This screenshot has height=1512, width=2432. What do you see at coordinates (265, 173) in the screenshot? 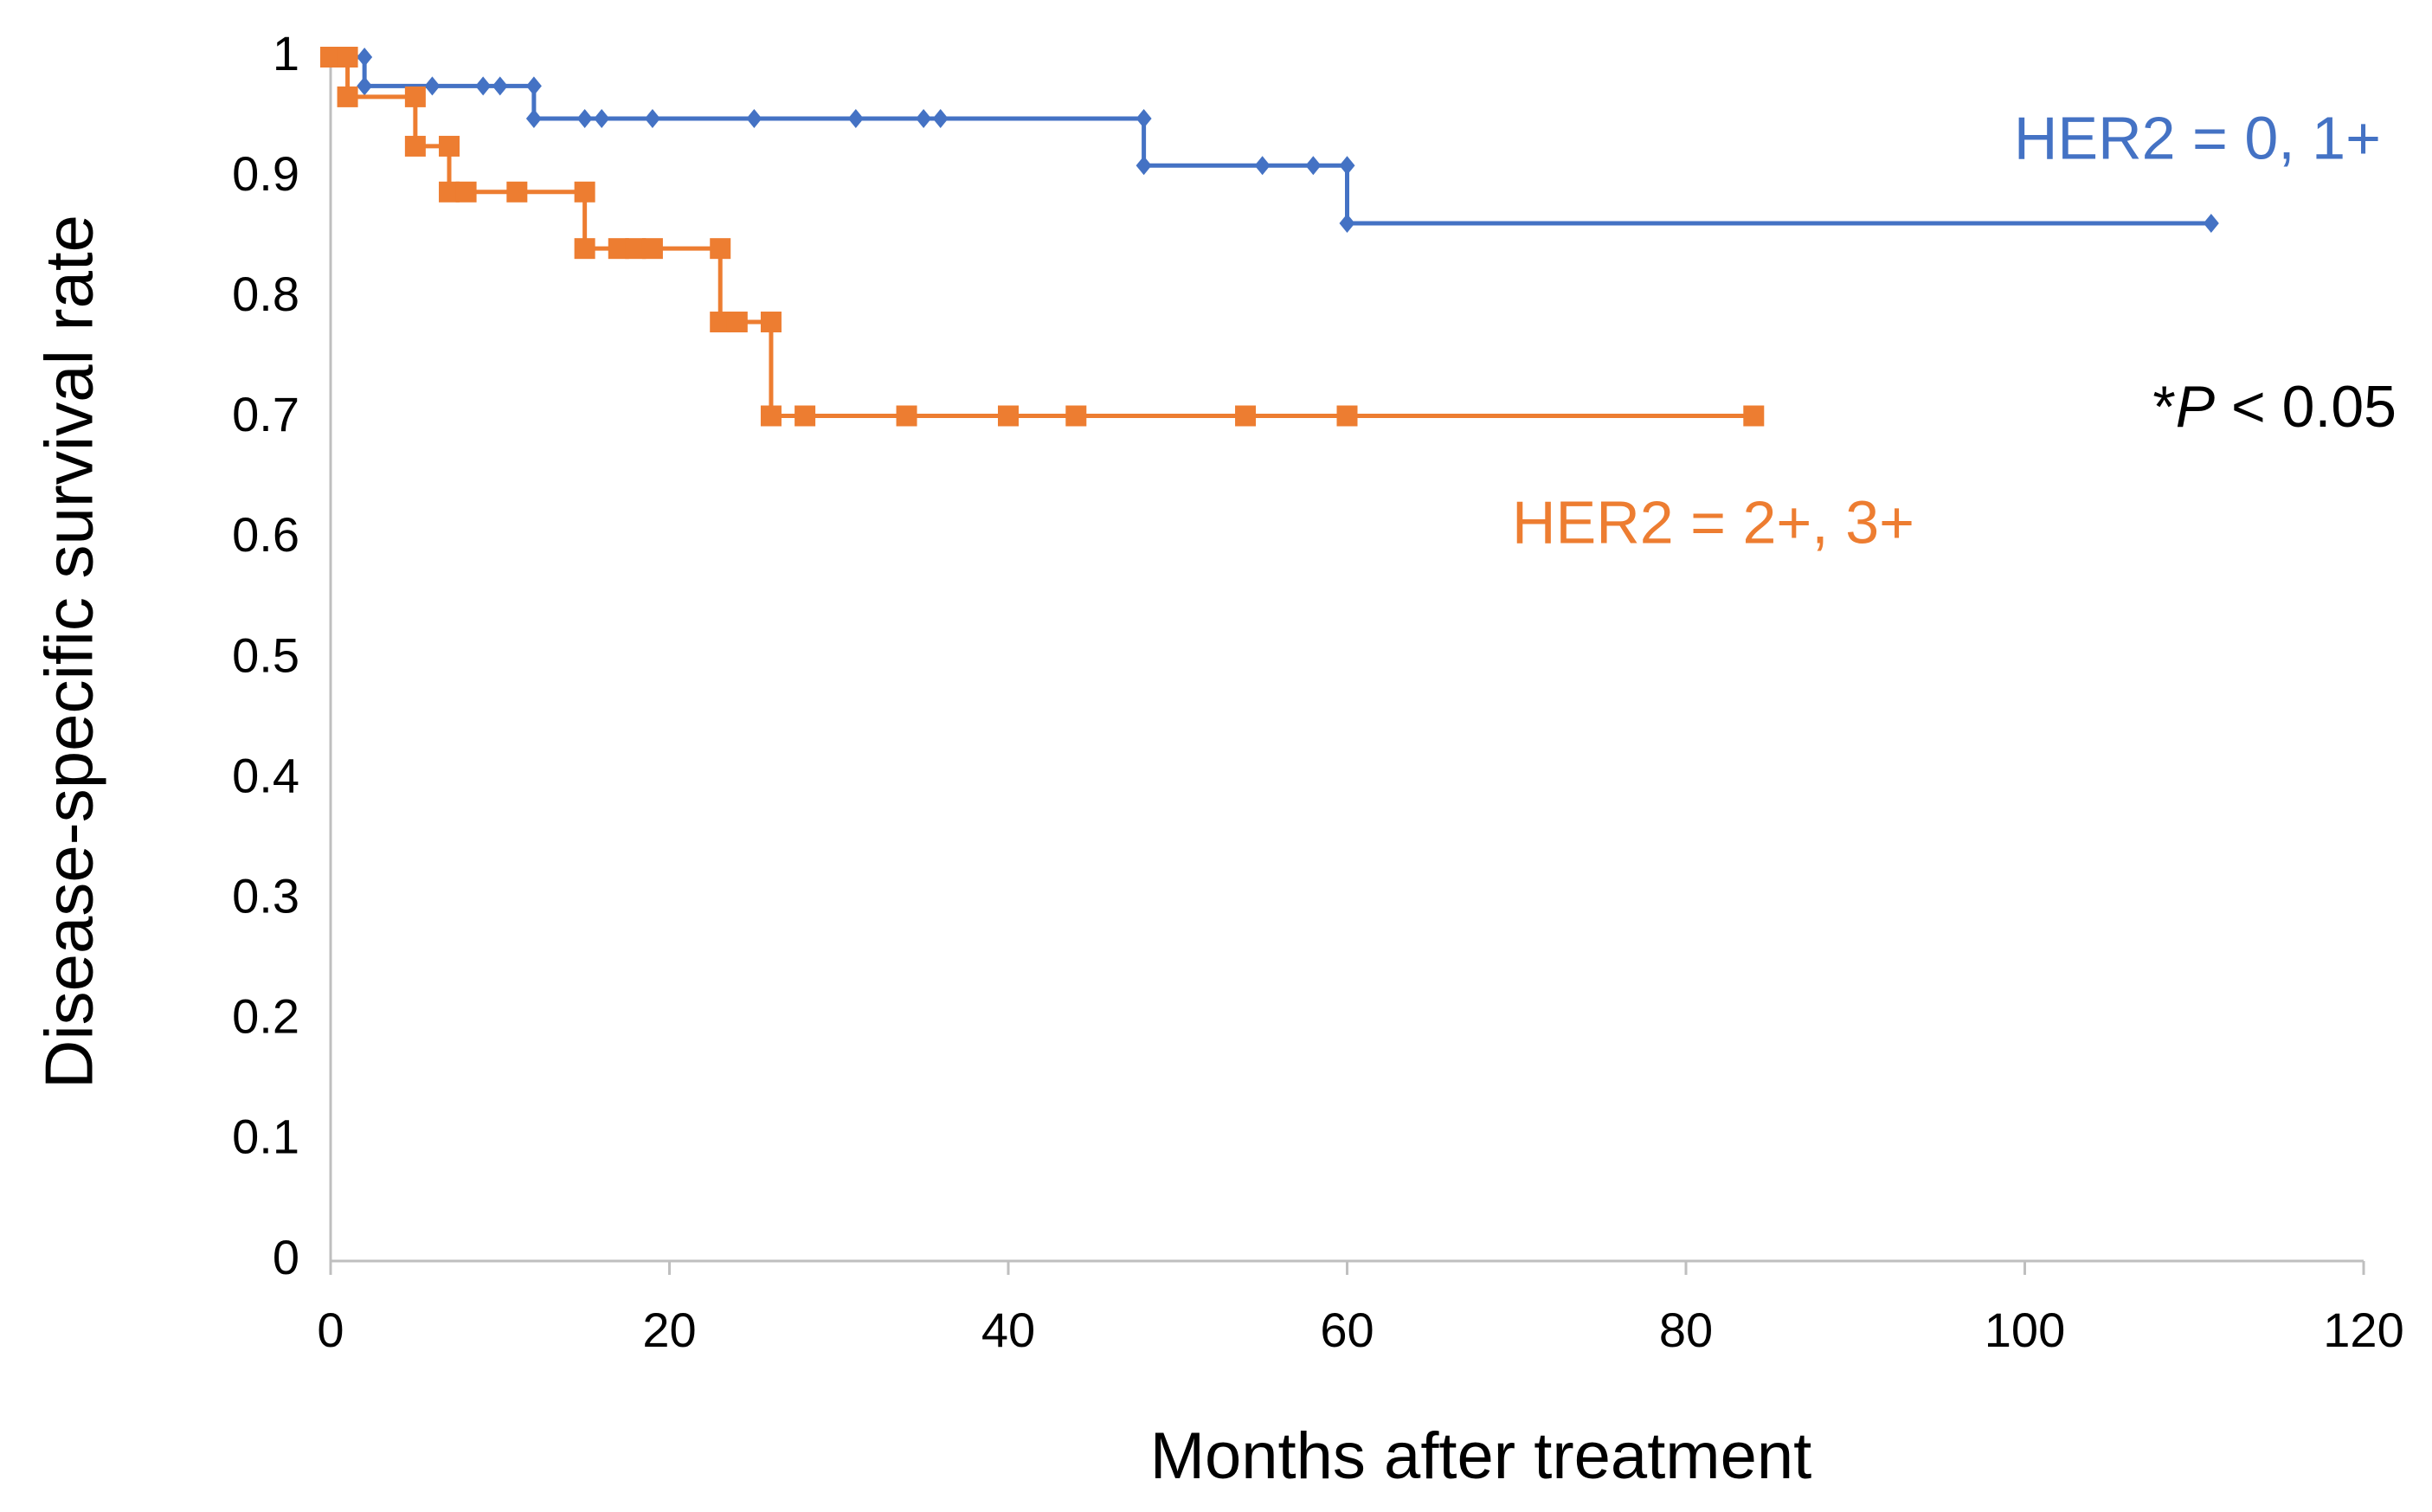
I see `y-tick-label: 0.9` at bounding box center [265, 173].